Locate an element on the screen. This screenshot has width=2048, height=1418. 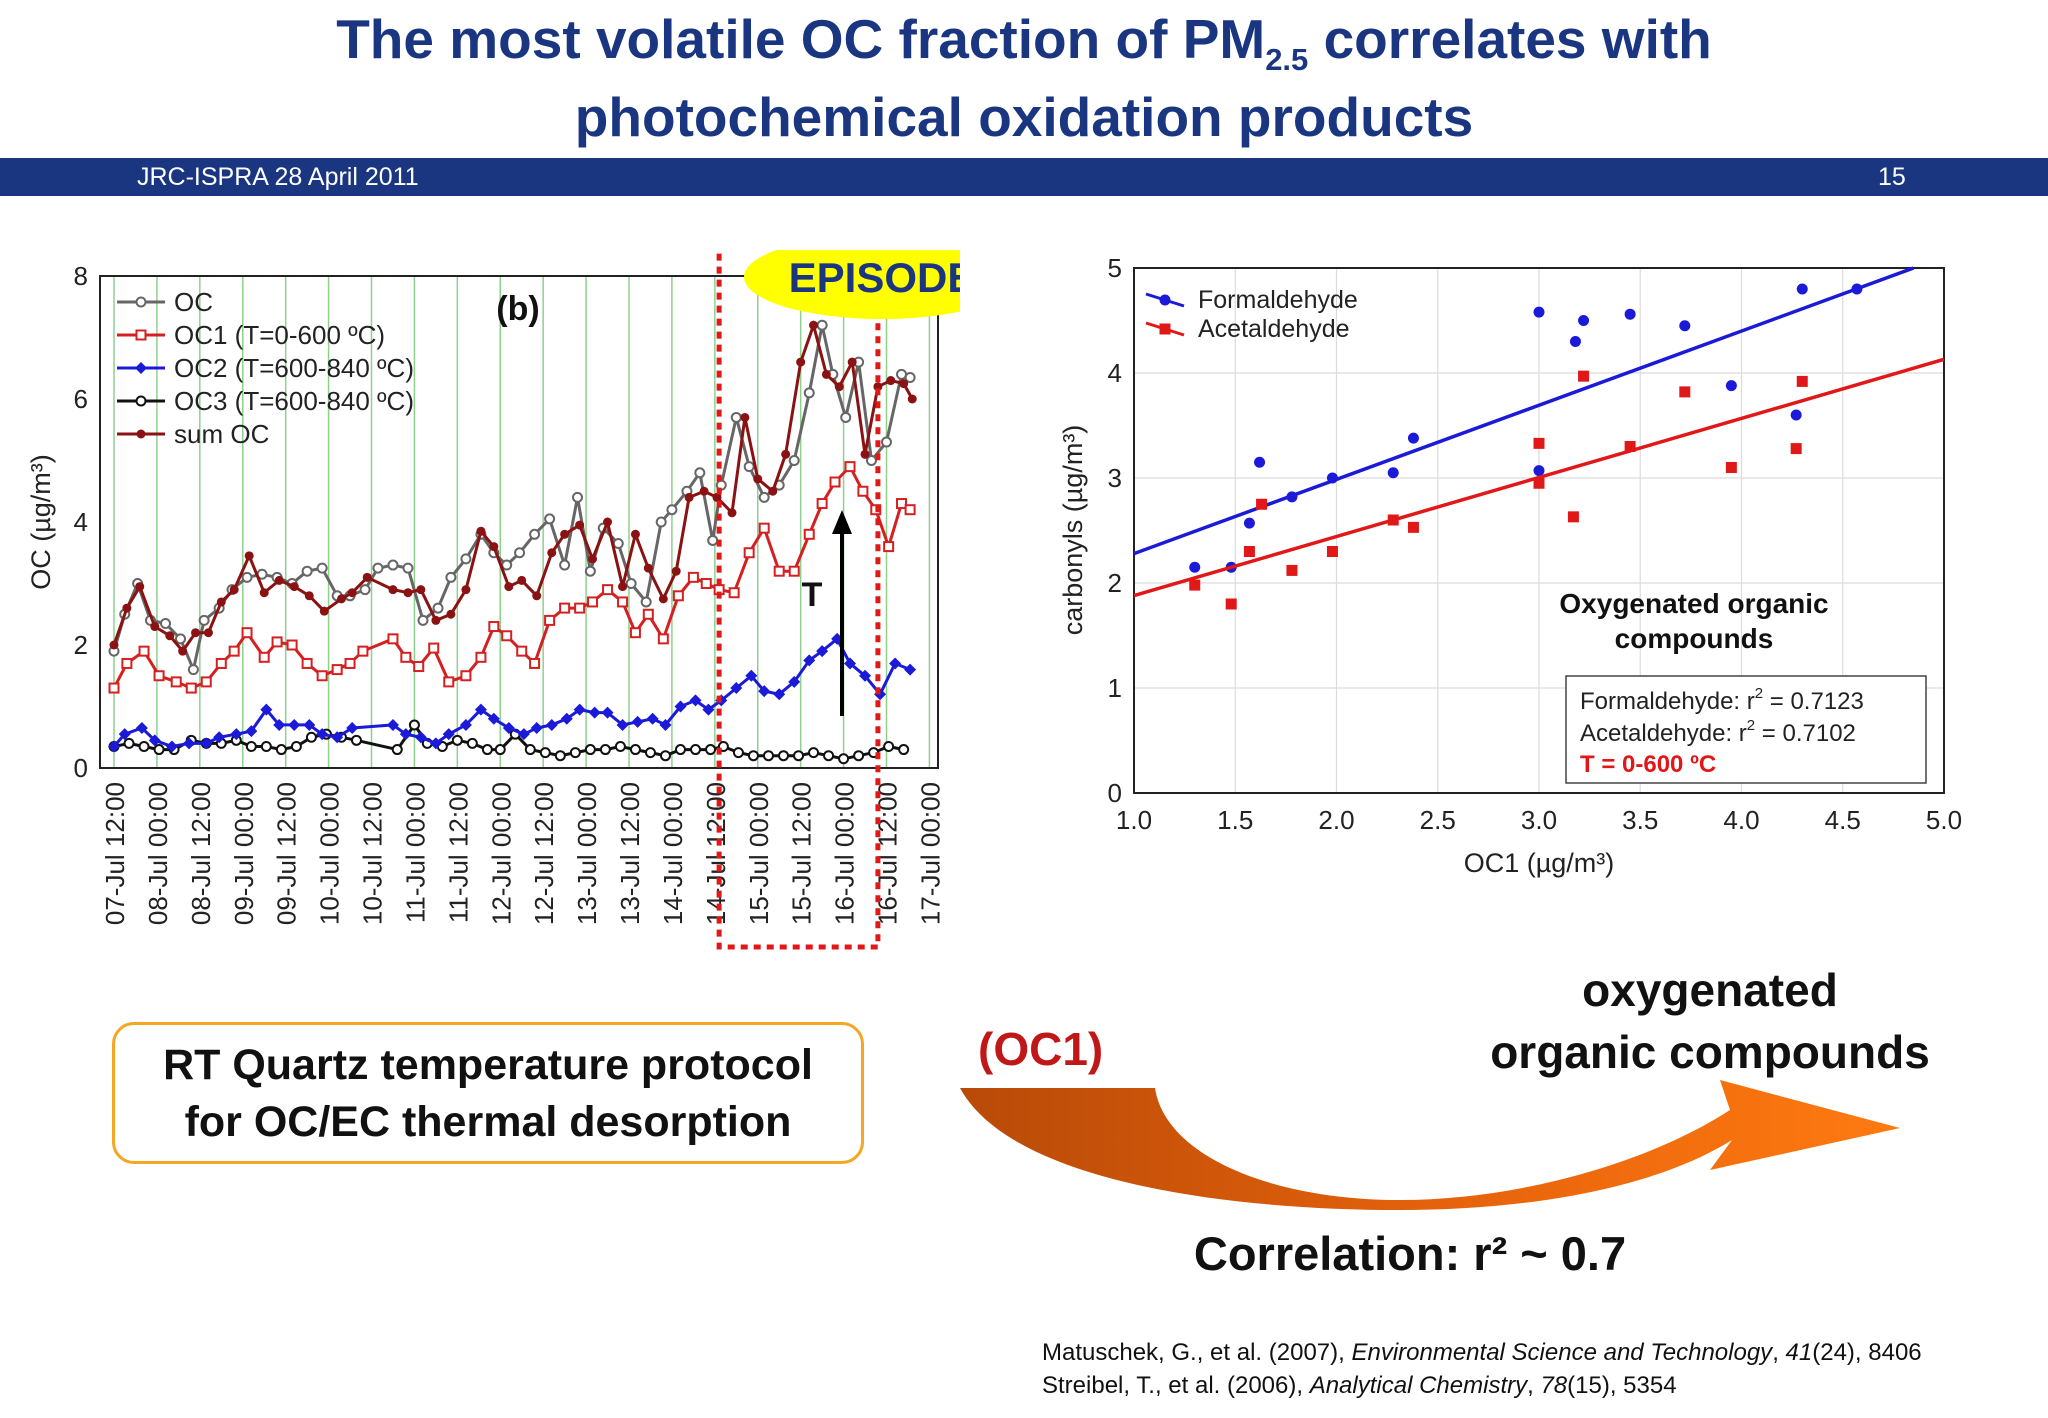
x-tick-labels: 1.0 1.5 2.0 2.5 3.0 3.5 4.0 4.5 5.0 is located at coordinates (1539, 820).